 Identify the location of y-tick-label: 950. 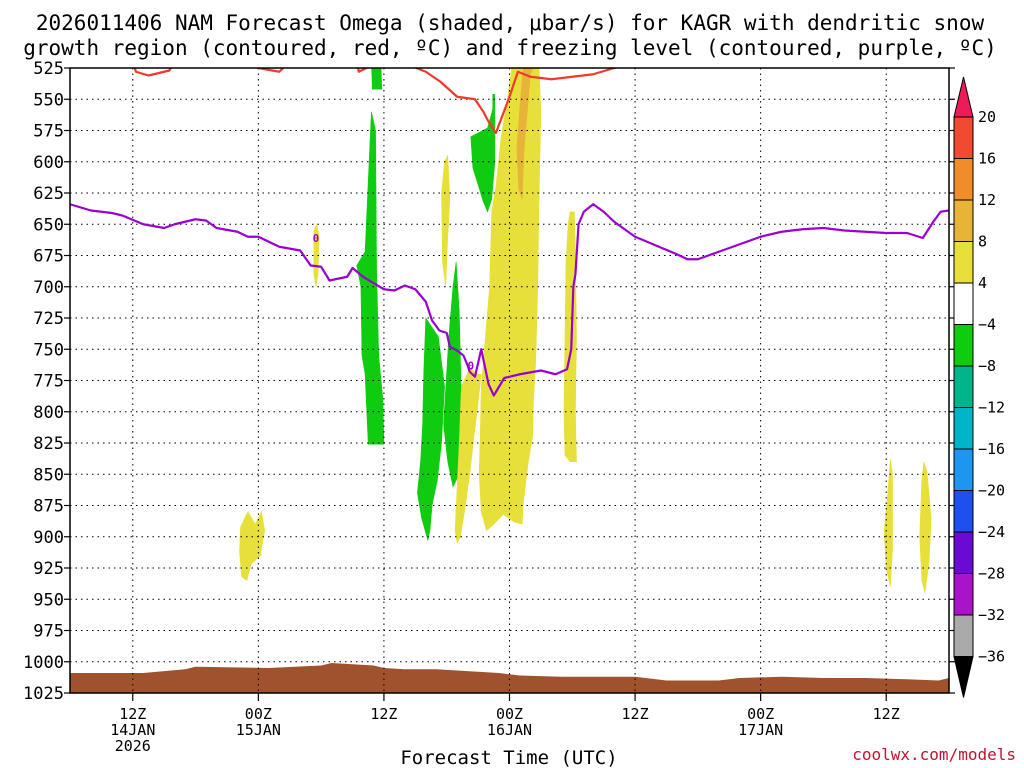
(48, 600).